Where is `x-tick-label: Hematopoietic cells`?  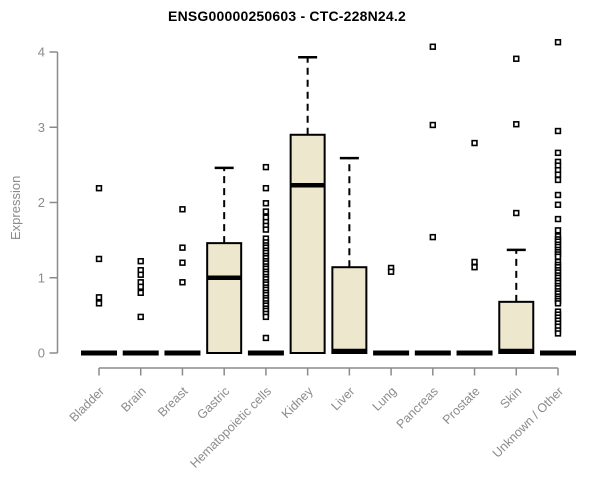 x-tick-label: Hematopoietic cells is located at coordinates (230, 427).